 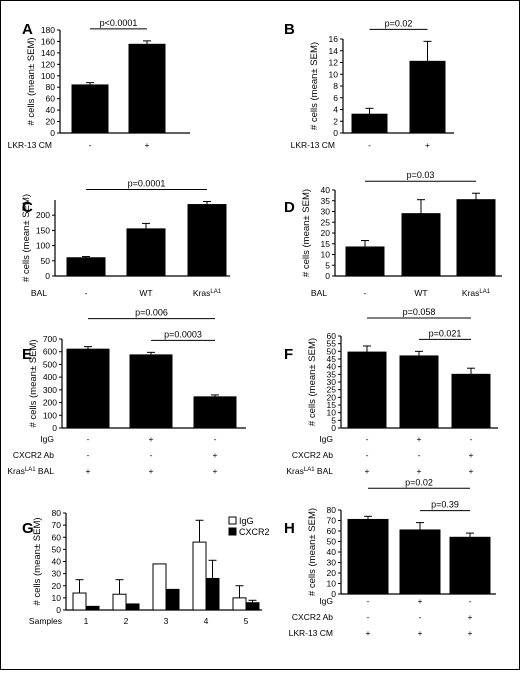 I want to click on panel-e-p-value-0: p=0.006, so click(x=151, y=313).